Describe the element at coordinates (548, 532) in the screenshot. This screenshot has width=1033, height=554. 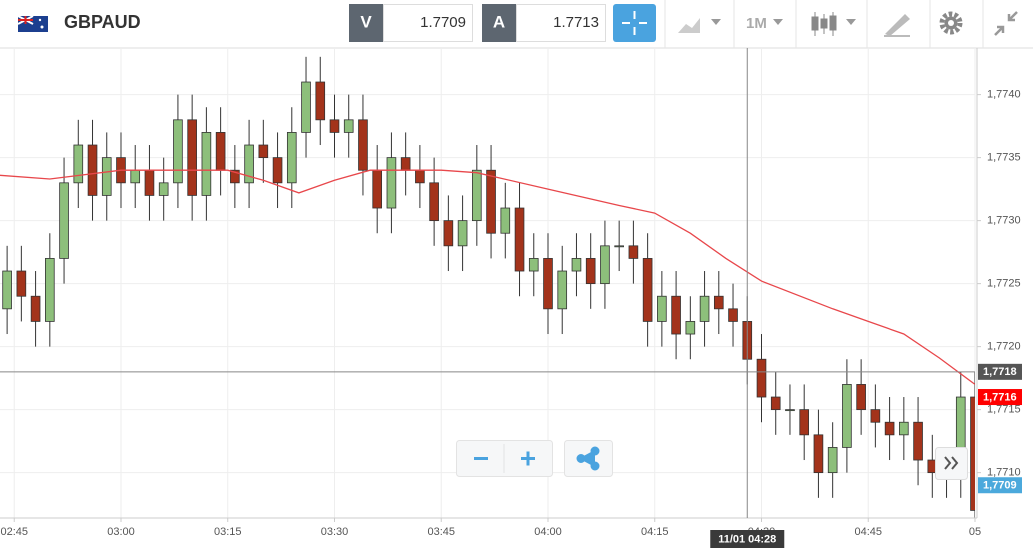
I see `x-tick-label: 04:00` at that location.